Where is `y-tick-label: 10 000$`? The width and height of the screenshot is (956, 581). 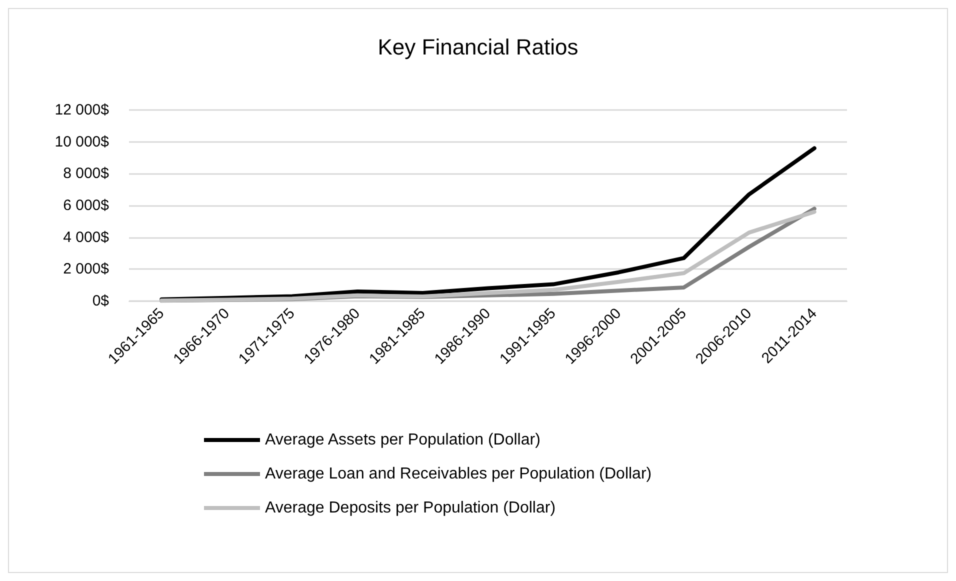 y-tick-label: 10 000$ is located at coordinates (82, 141).